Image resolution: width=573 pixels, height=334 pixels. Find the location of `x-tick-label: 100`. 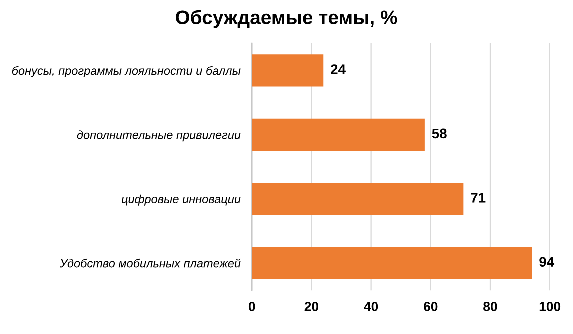

x-tick-label: 100 is located at coordinates (550, 307).